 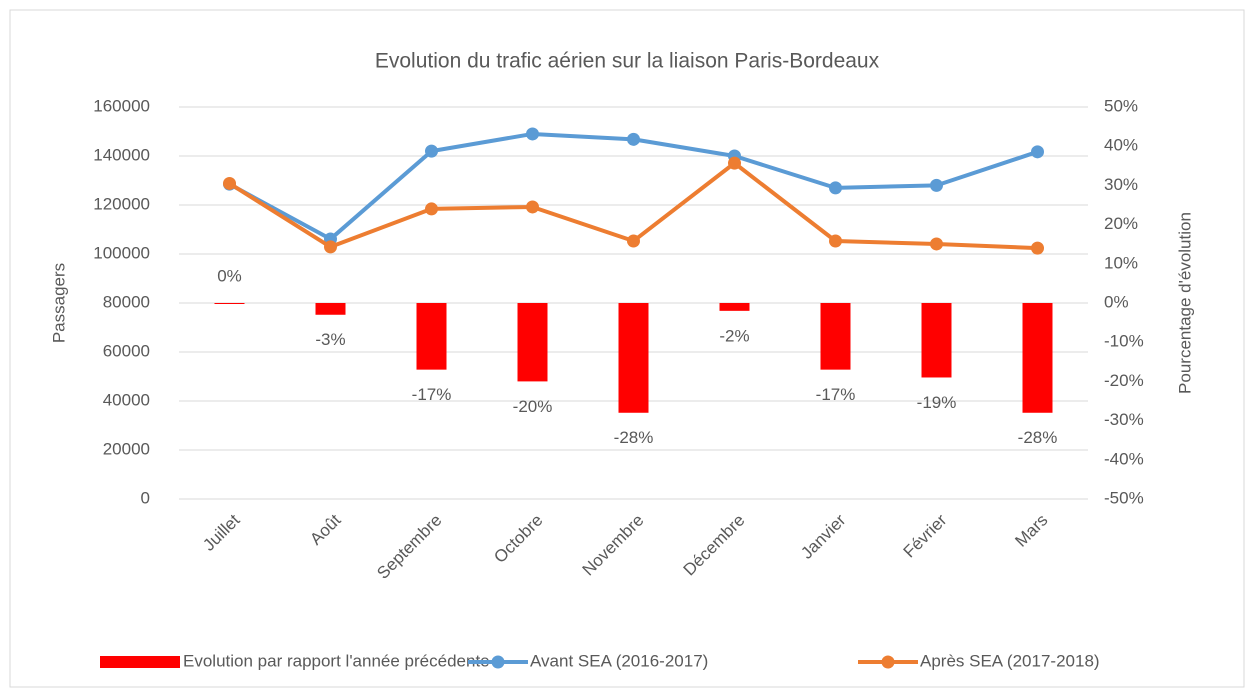 I want to click on legend-label: Avant SEA (2016-2017), so click(x=619, y=660).